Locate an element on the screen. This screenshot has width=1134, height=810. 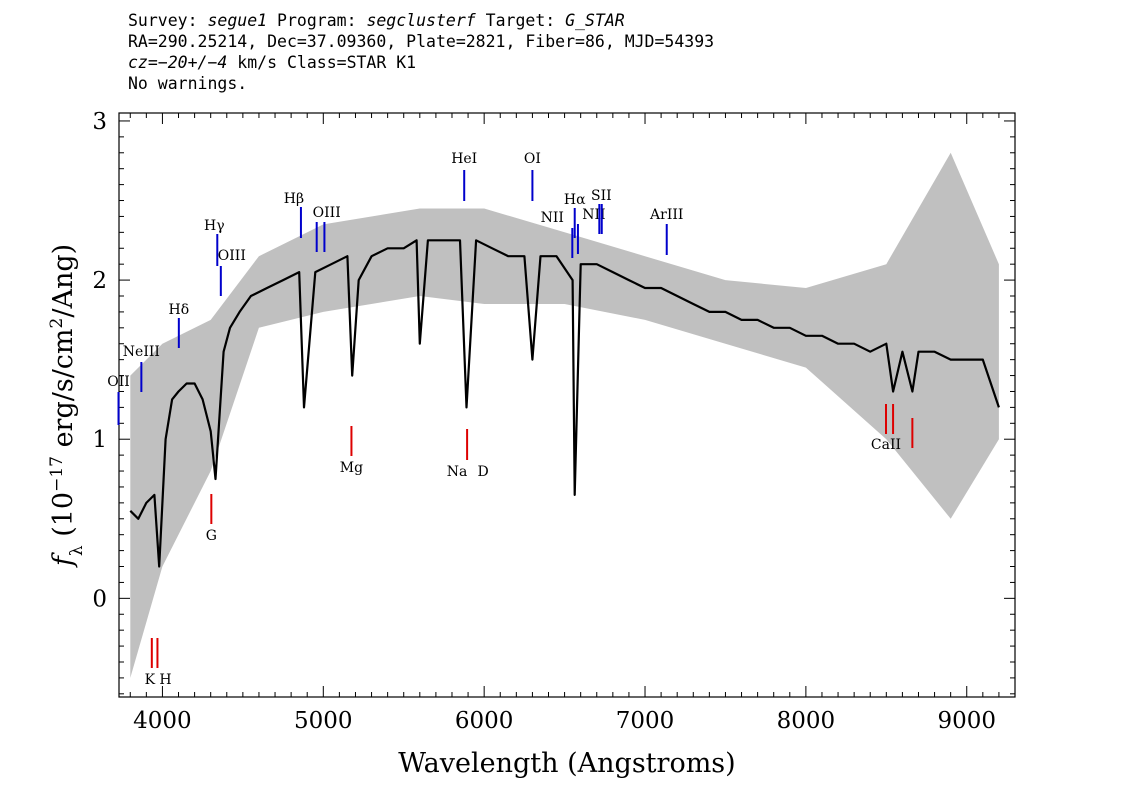
emission-label: ArIII is located at coordinates (666, 215).